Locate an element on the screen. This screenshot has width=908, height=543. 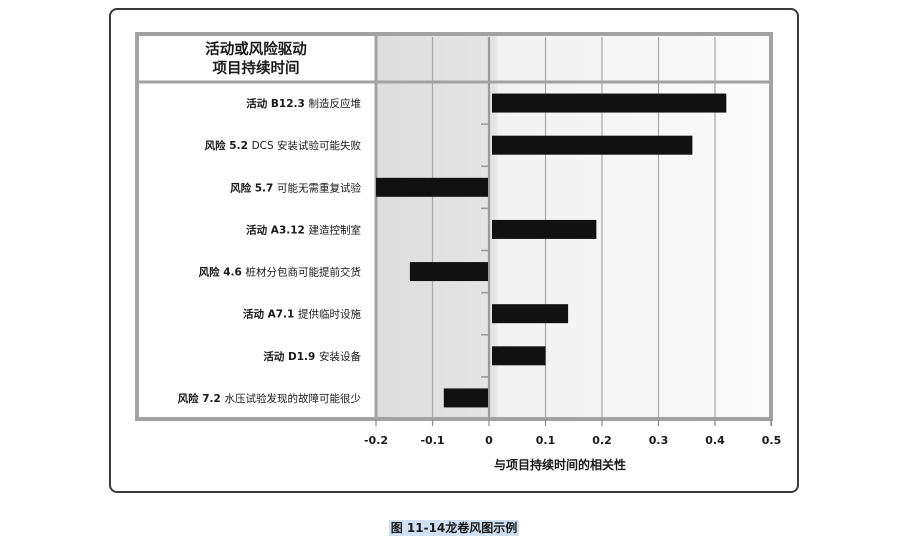
row-label: 活动 A7.1 提供临时设施 is located at coordinates (302, 314).